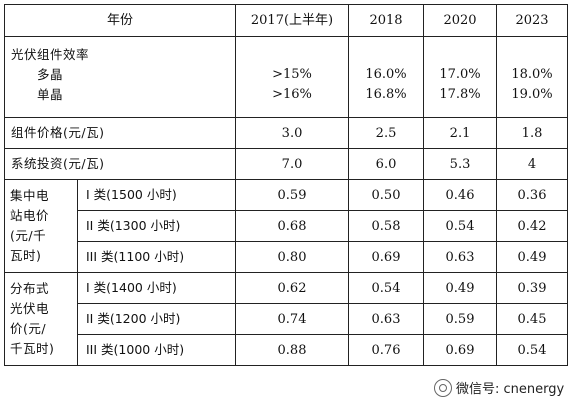 The height and width of the screenshot is (412, 577). Describe the element at coordinates (30, 288) in the screenshot. I see `distributed-label-line-1: 分布式` at that location.